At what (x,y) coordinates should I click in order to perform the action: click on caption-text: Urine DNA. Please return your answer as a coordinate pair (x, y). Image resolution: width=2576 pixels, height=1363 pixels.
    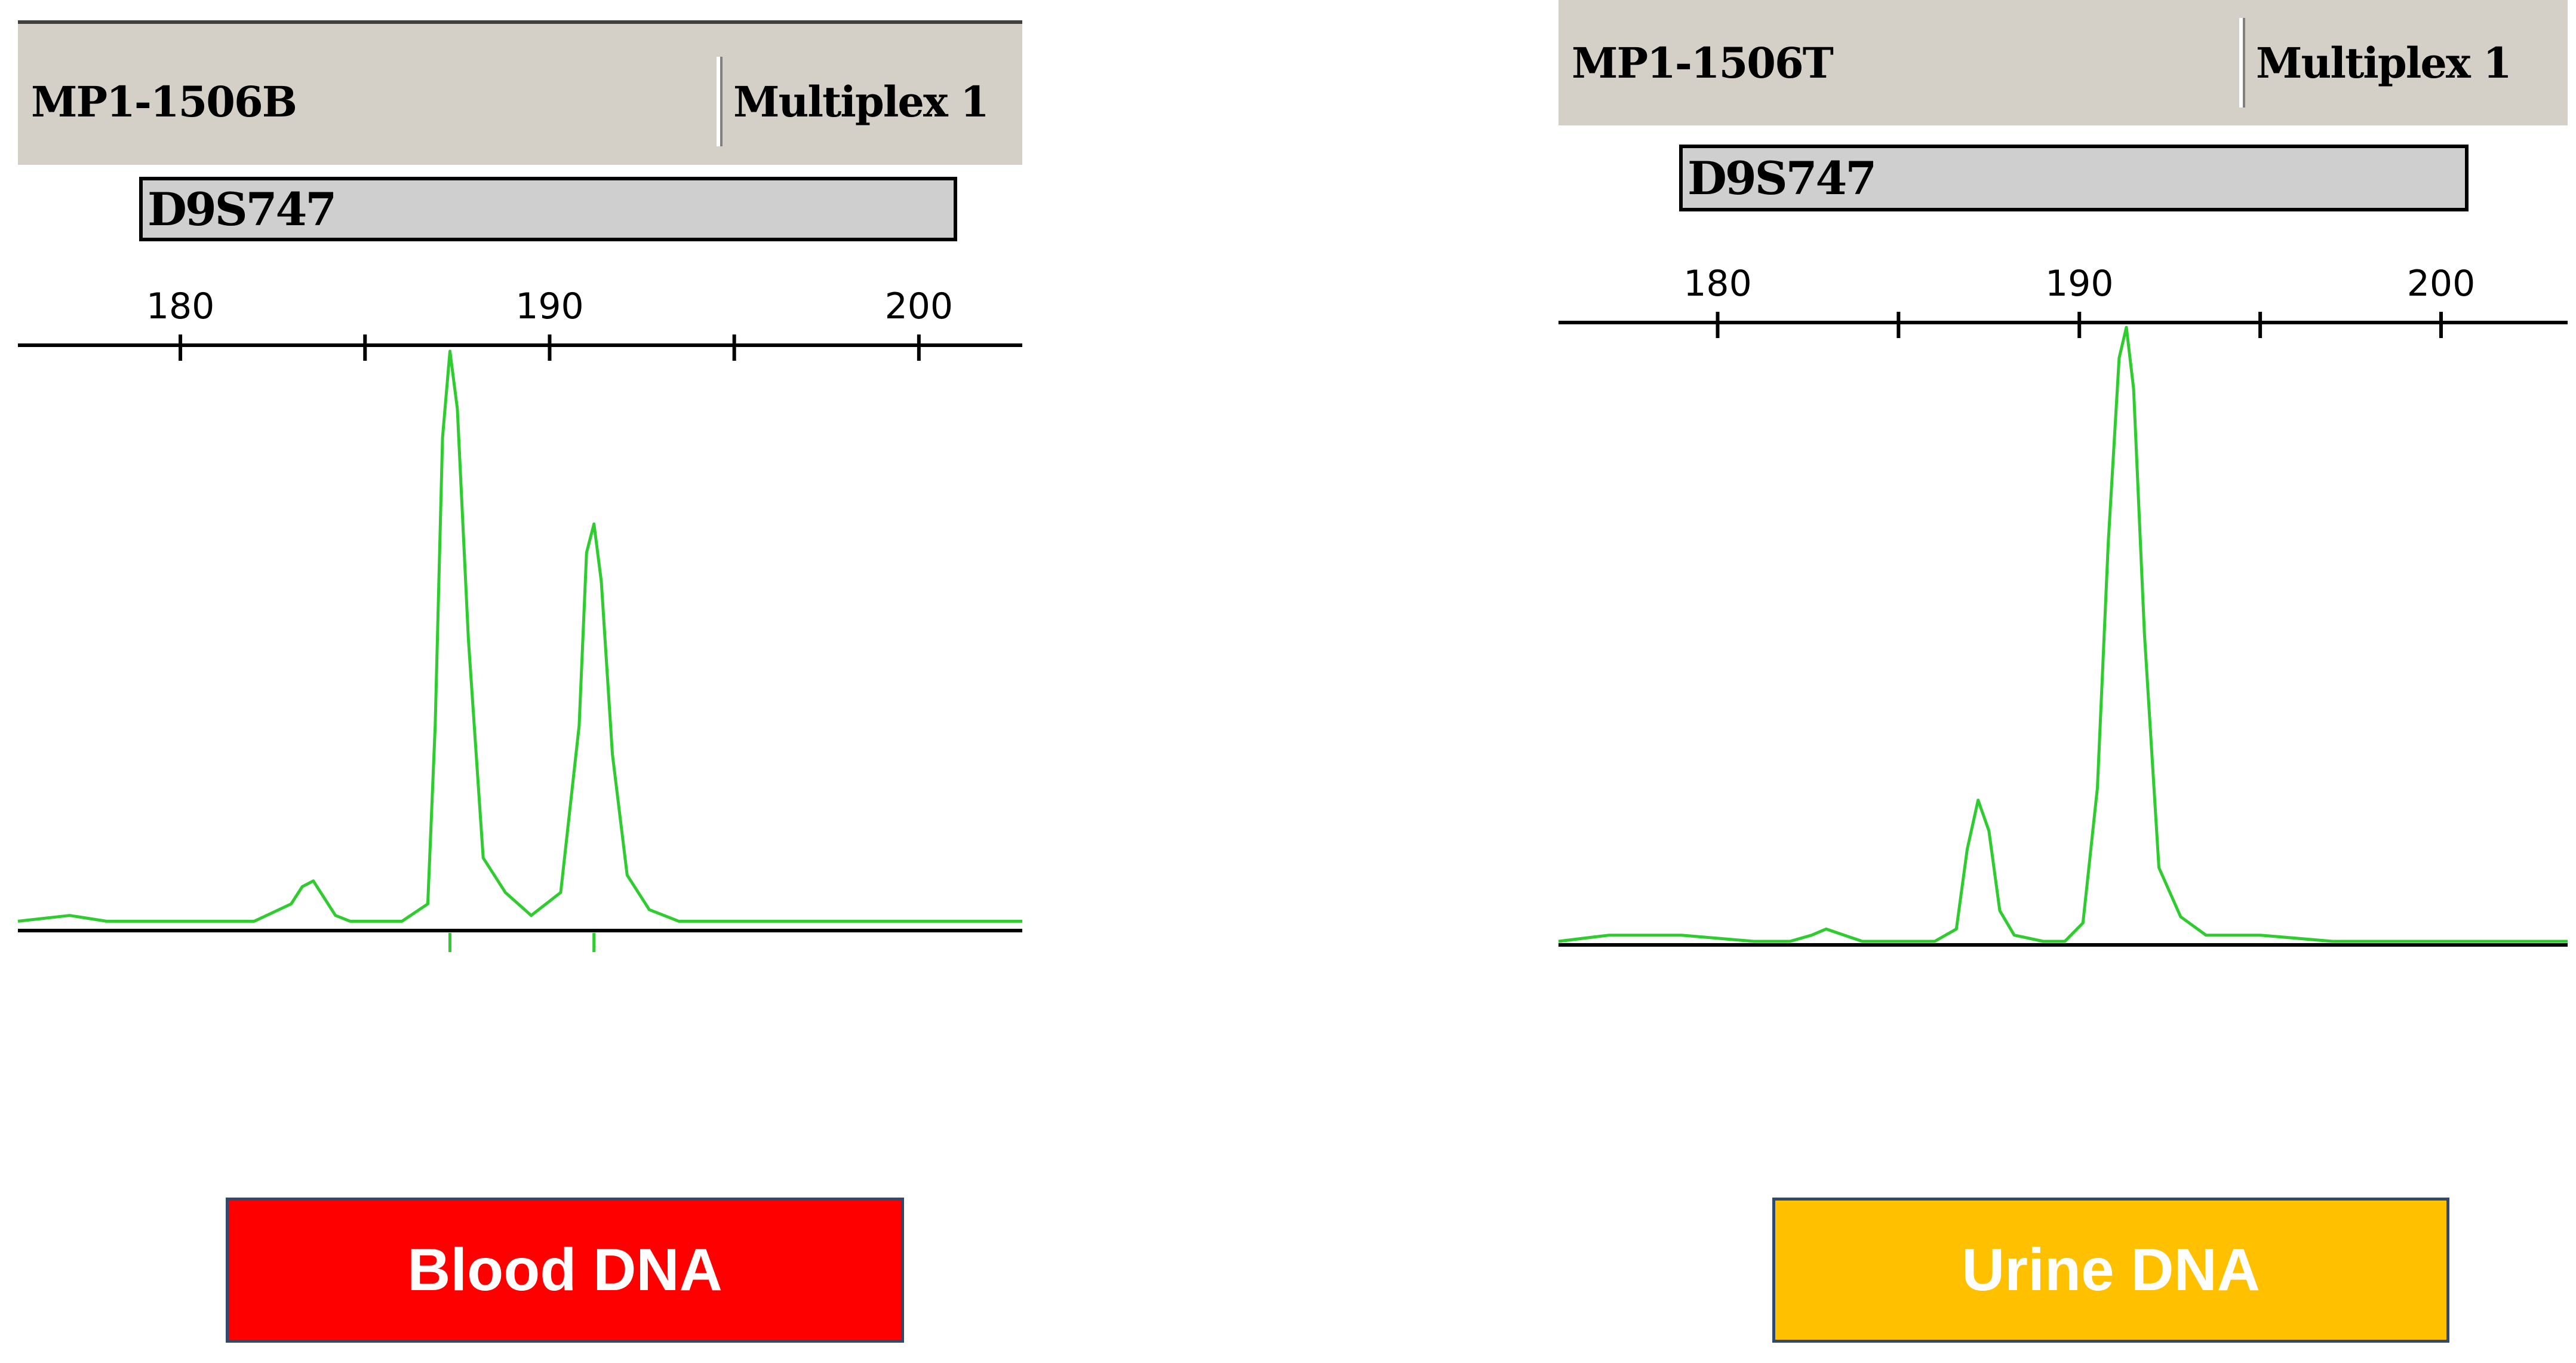
    Looking at the image, I should click on (2111, 1269).